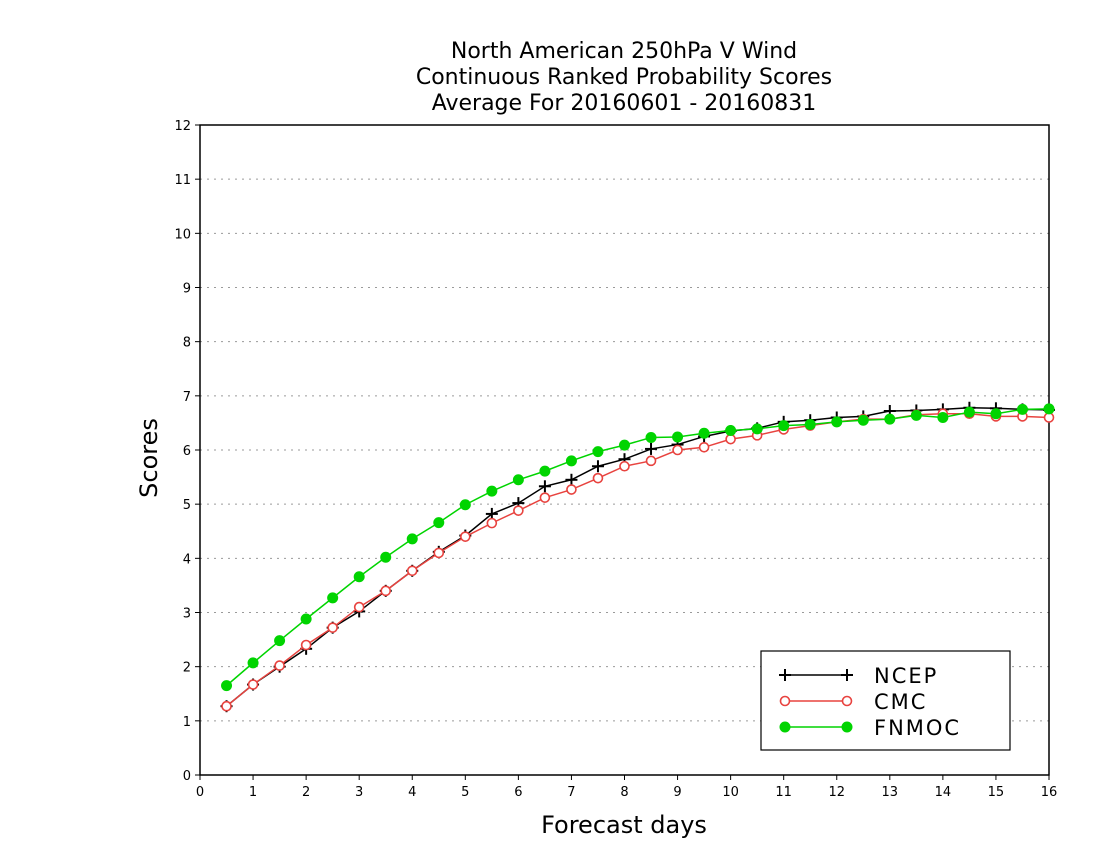 Image resolution: width=1100 pixels, height=850 pixels. I want to click on x-tick-label: 0, so click(200, 792).